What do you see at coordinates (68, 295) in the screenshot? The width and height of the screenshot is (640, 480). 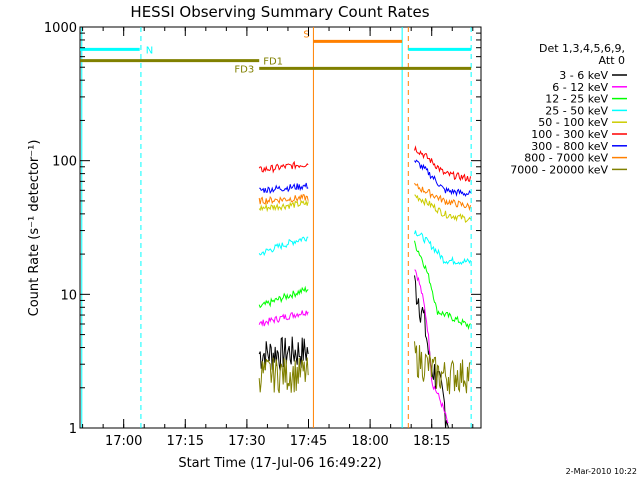 I see `y-tick-label: 10` at bounding box center [68, 295].